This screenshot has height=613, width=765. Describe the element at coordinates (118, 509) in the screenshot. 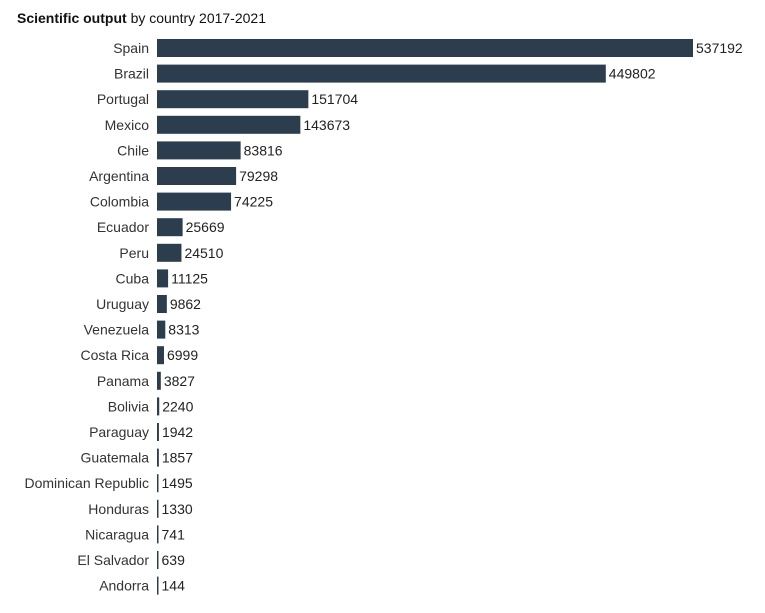

I see `category-label: Honduras` at that location.